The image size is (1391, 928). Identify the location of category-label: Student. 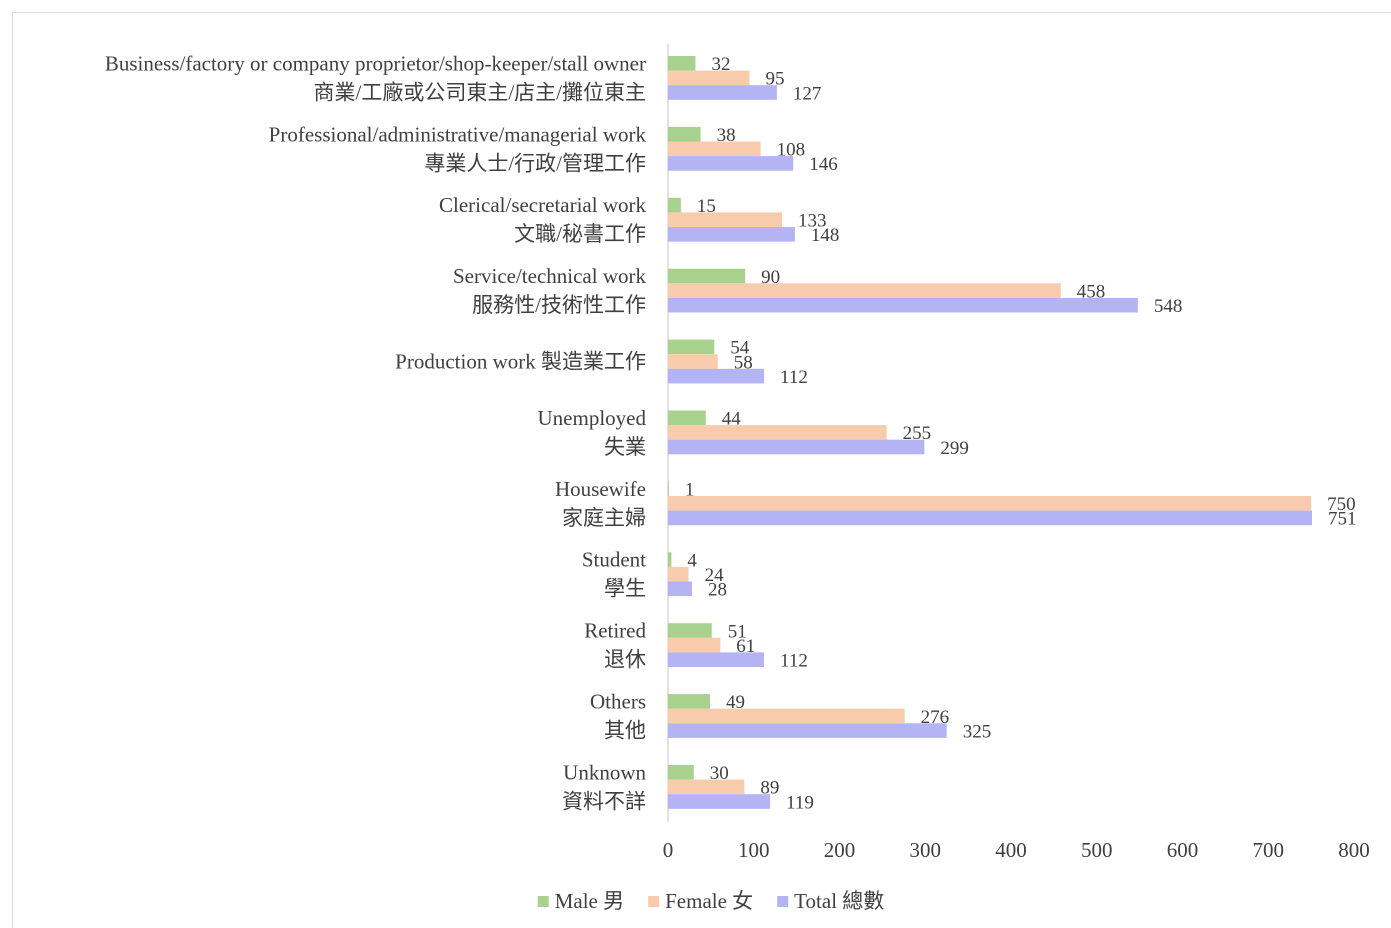
(614, 560).